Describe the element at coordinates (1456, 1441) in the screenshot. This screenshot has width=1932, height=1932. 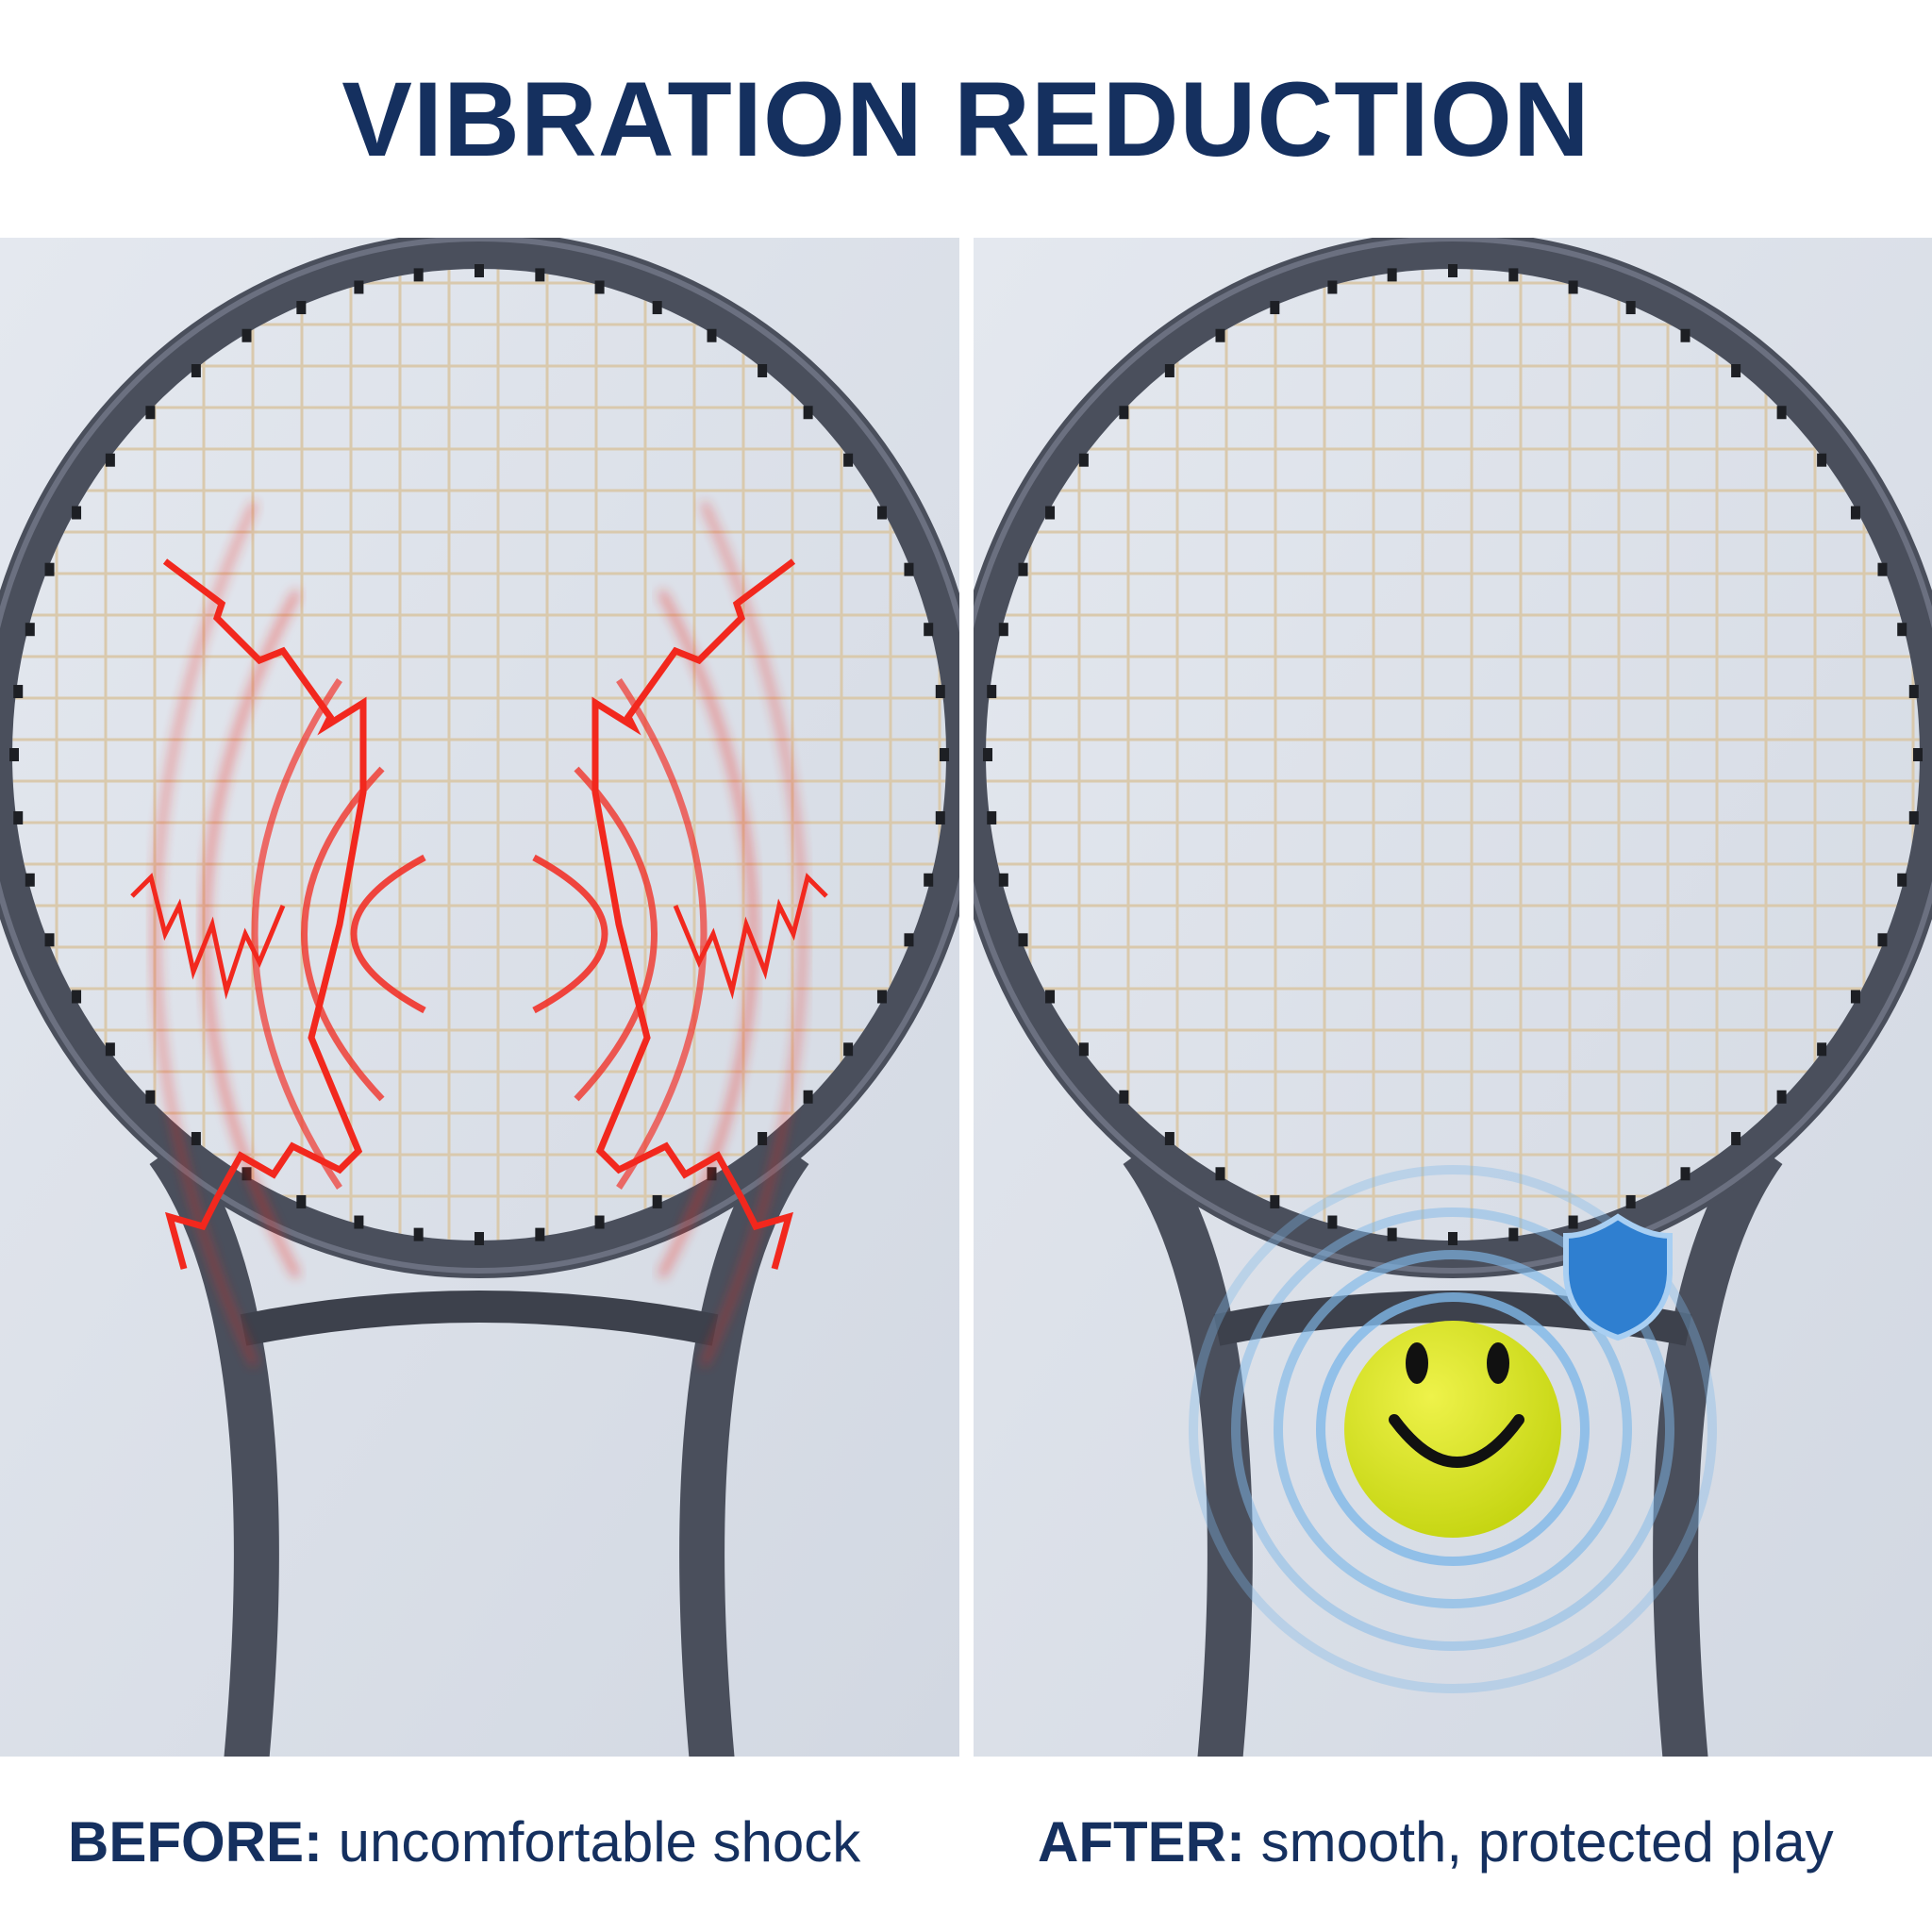
I see `smile` at that location.